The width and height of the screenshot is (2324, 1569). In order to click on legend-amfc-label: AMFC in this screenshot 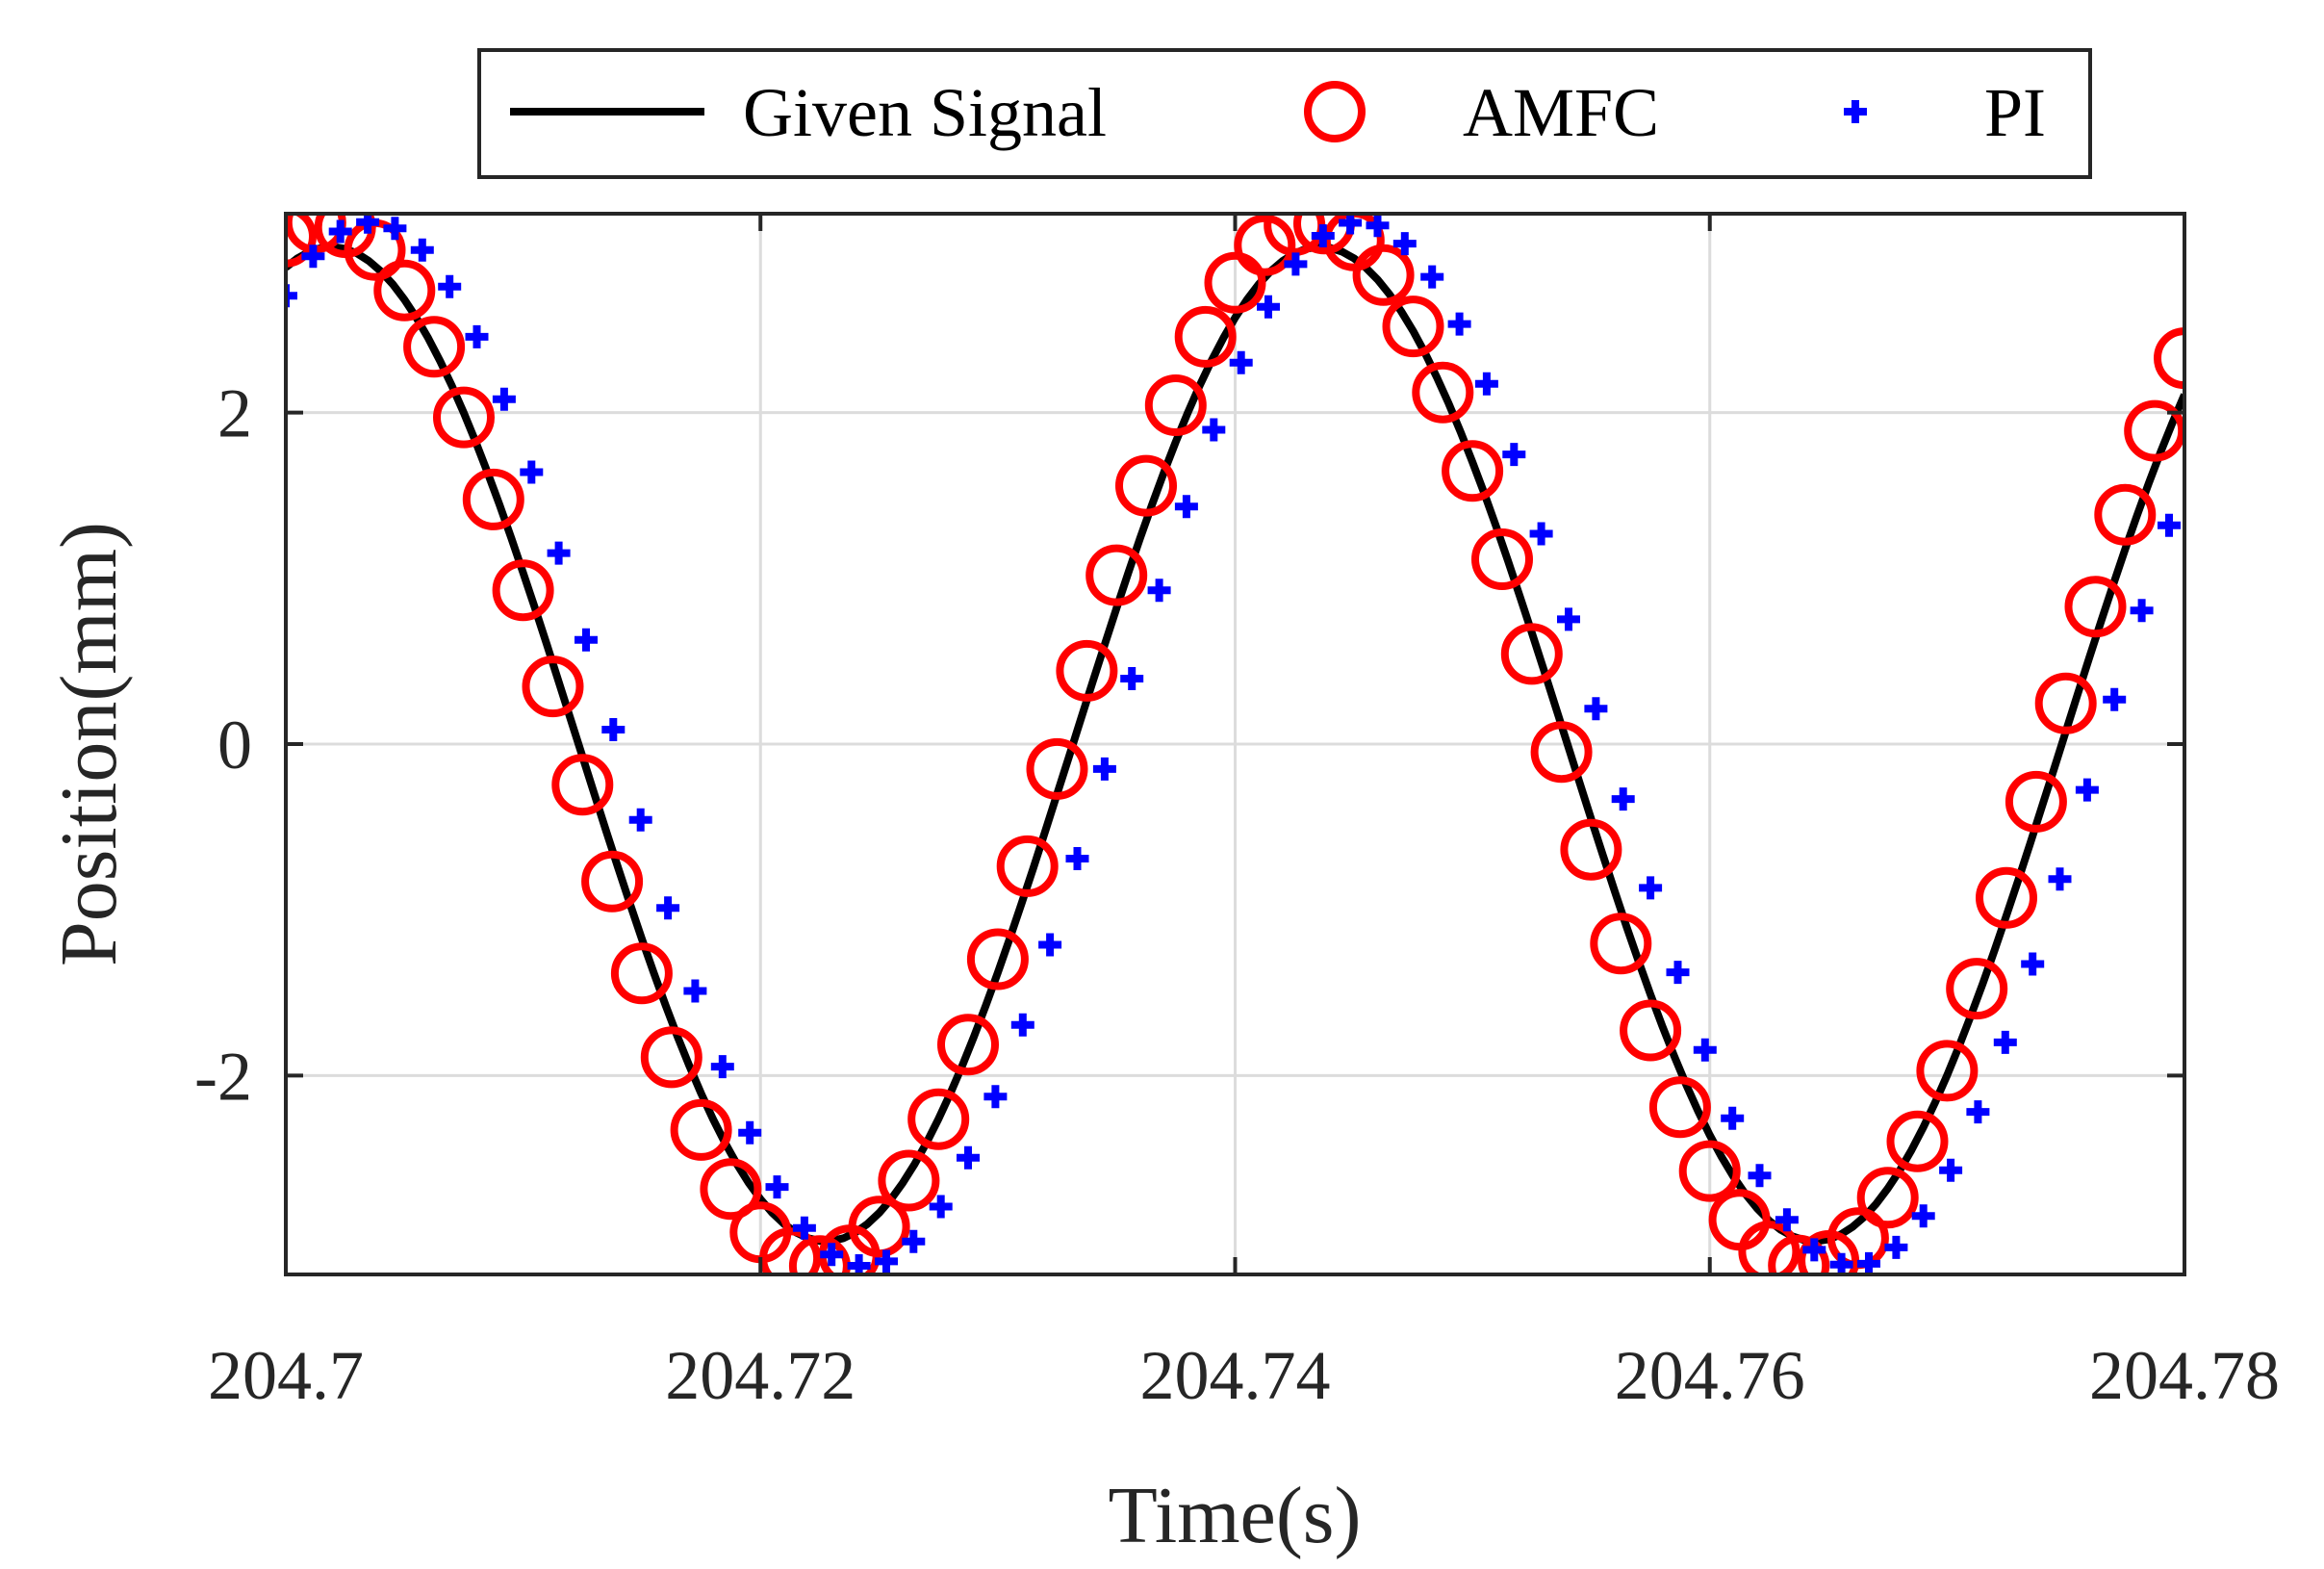, I will do `click(1561, 112)`.